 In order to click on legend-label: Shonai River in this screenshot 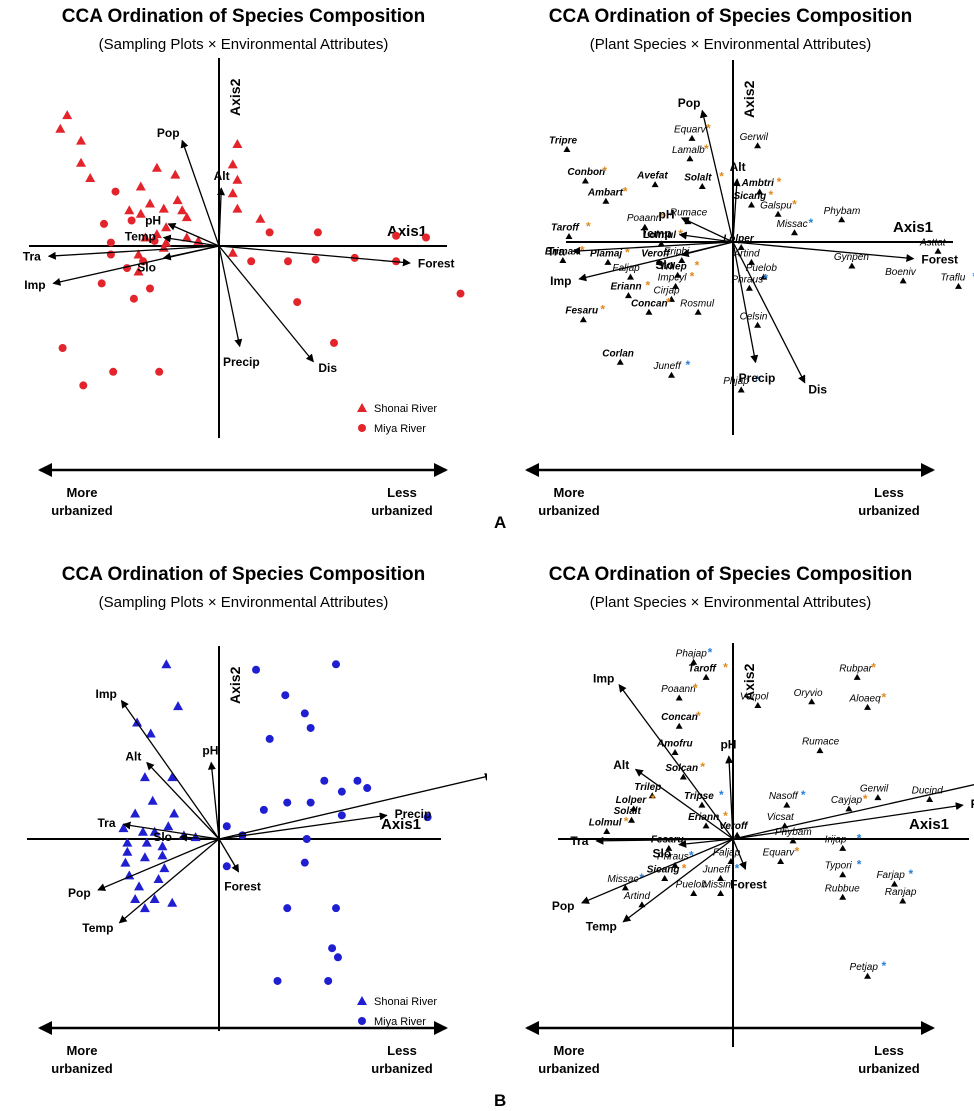, I will do `click(405, 1002)`.